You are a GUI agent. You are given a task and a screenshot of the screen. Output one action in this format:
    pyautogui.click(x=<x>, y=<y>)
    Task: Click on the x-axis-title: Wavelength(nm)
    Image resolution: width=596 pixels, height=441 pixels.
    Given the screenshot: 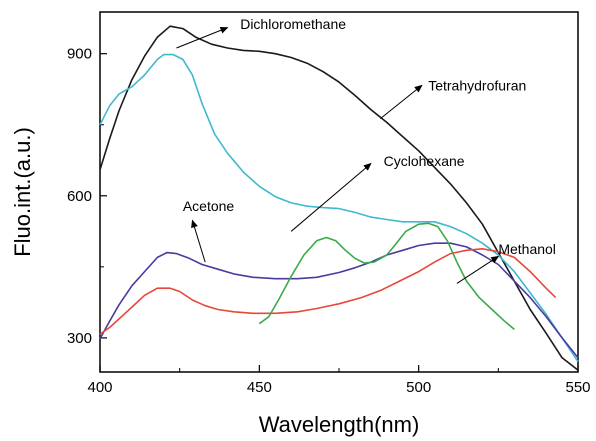 What is the action you would take?
    pyautogui.click(x=339, y=424)
    